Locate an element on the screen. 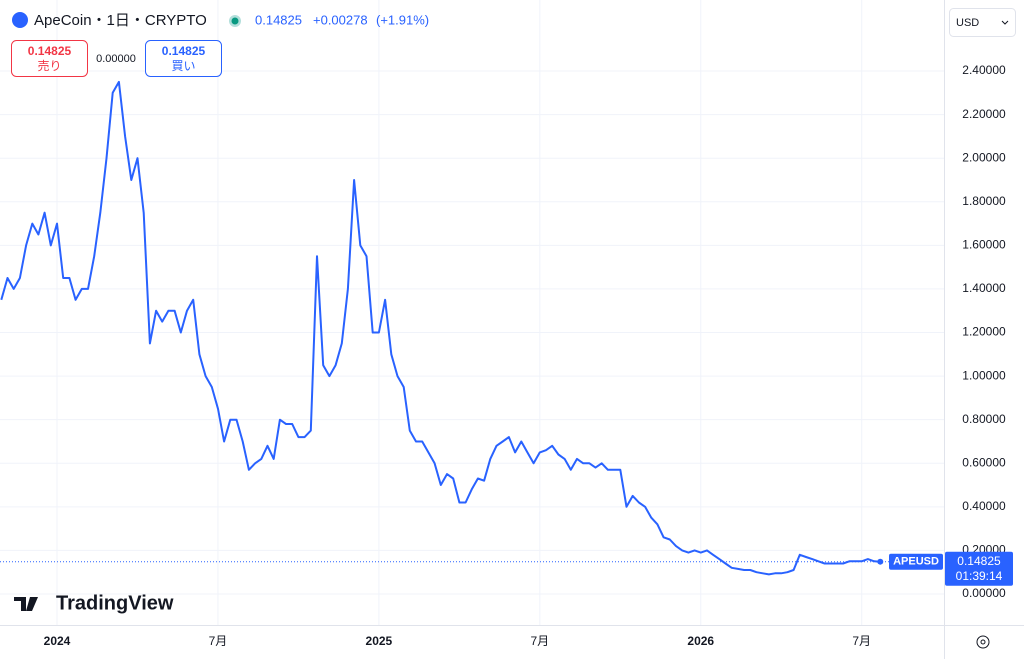 The height and width of the screenshot is (659, 1024). y-tick-label: 2.20000 is located at coordinates (984, 114).